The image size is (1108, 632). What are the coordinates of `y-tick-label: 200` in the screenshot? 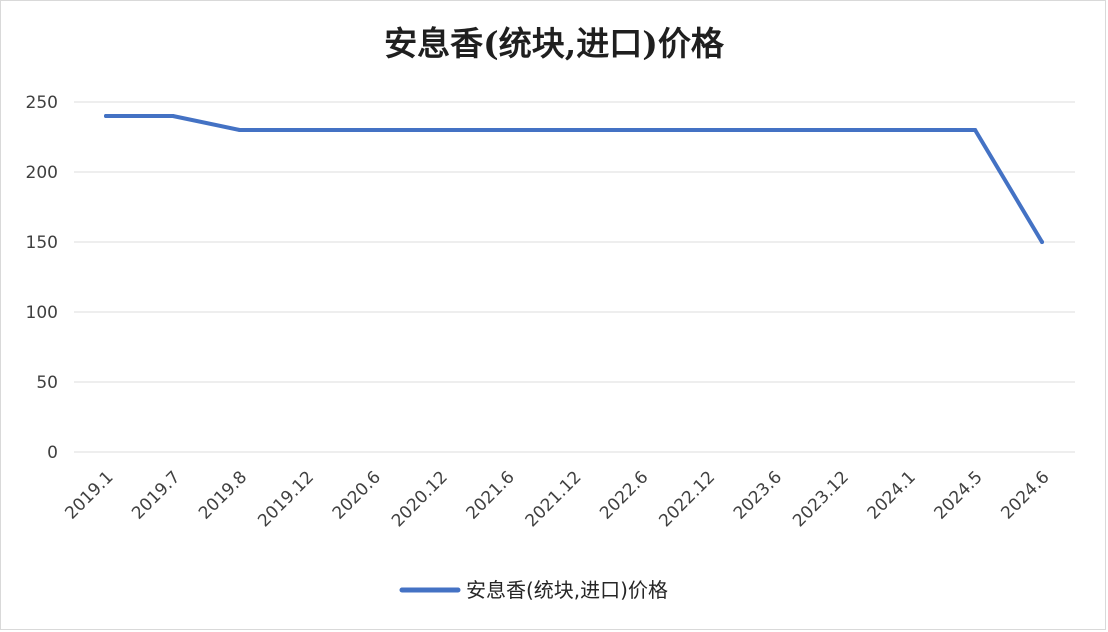 It's located at (42, 173).